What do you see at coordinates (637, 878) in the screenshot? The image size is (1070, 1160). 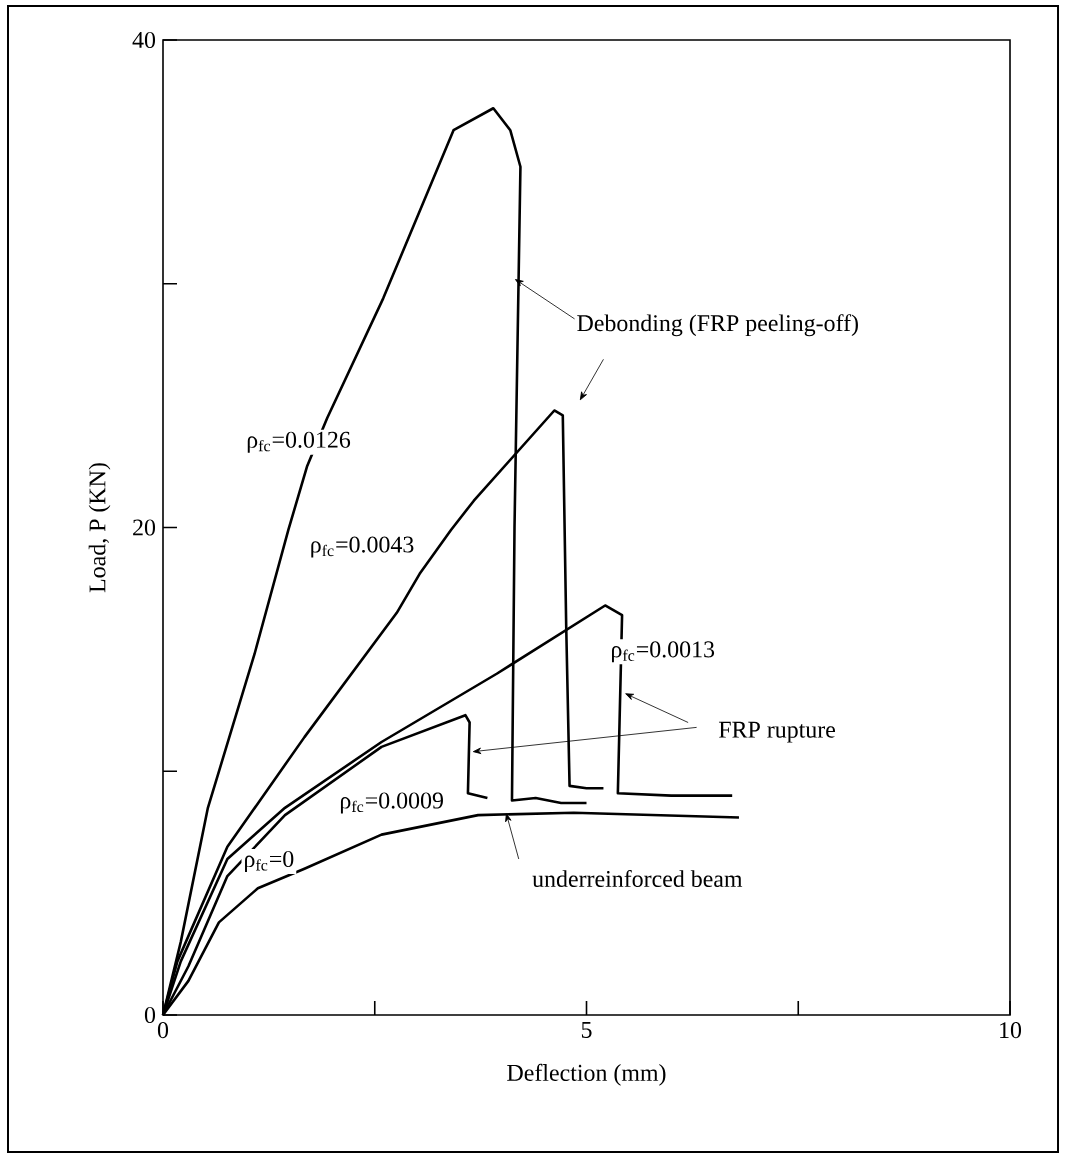 I see `annotation: underreinforced beam` at bounding box center [637, 878].